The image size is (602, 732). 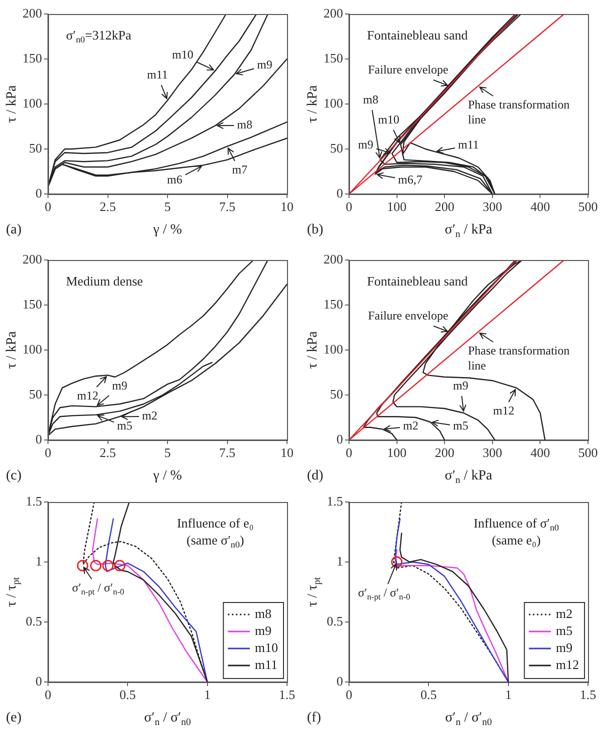 What do you see at coordinates (564, 630) in the screenshot?
I see `legend-label: m5` at bounding box center [564, 630].